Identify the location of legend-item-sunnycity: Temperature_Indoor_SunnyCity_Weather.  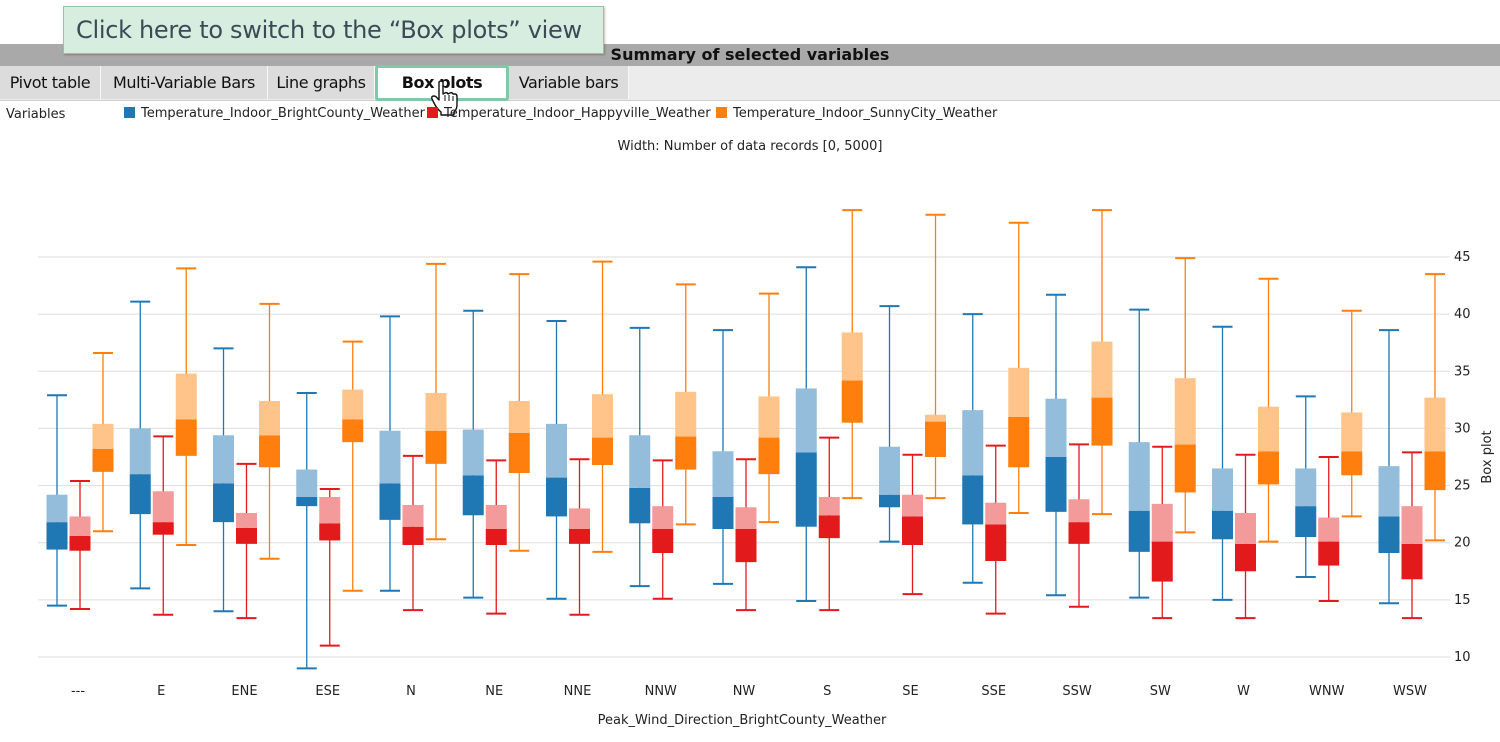
(856, 113).